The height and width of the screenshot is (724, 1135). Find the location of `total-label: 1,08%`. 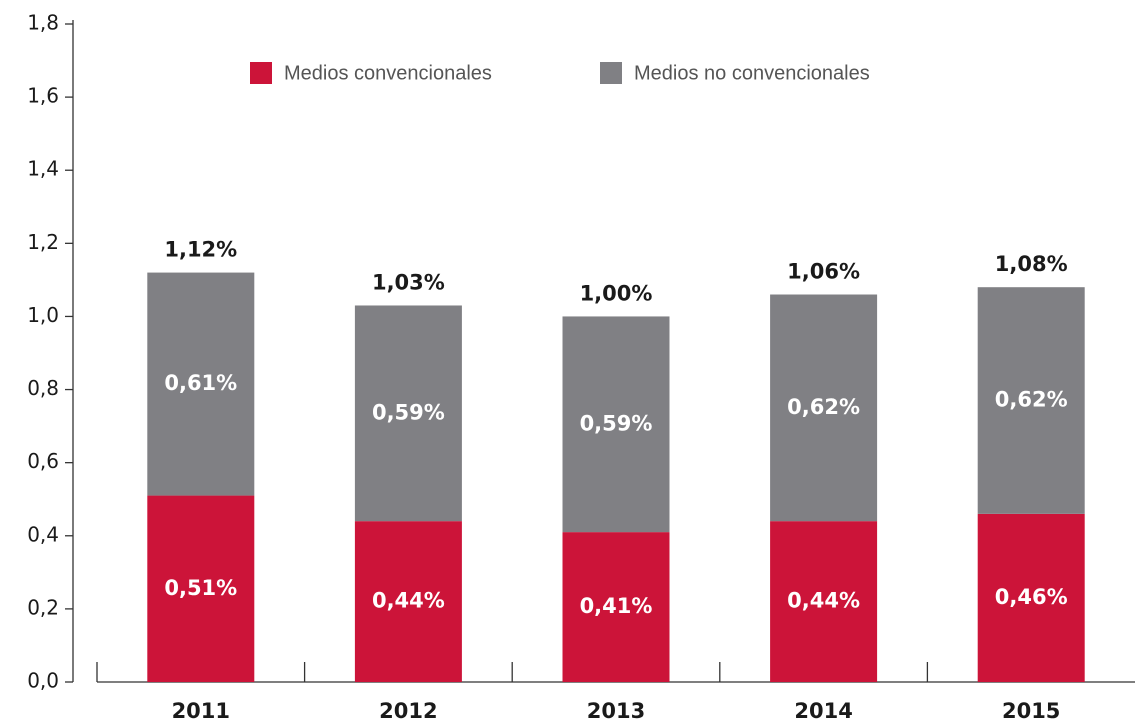

total-label: 1,08% is located at coordinates (1031, 264).